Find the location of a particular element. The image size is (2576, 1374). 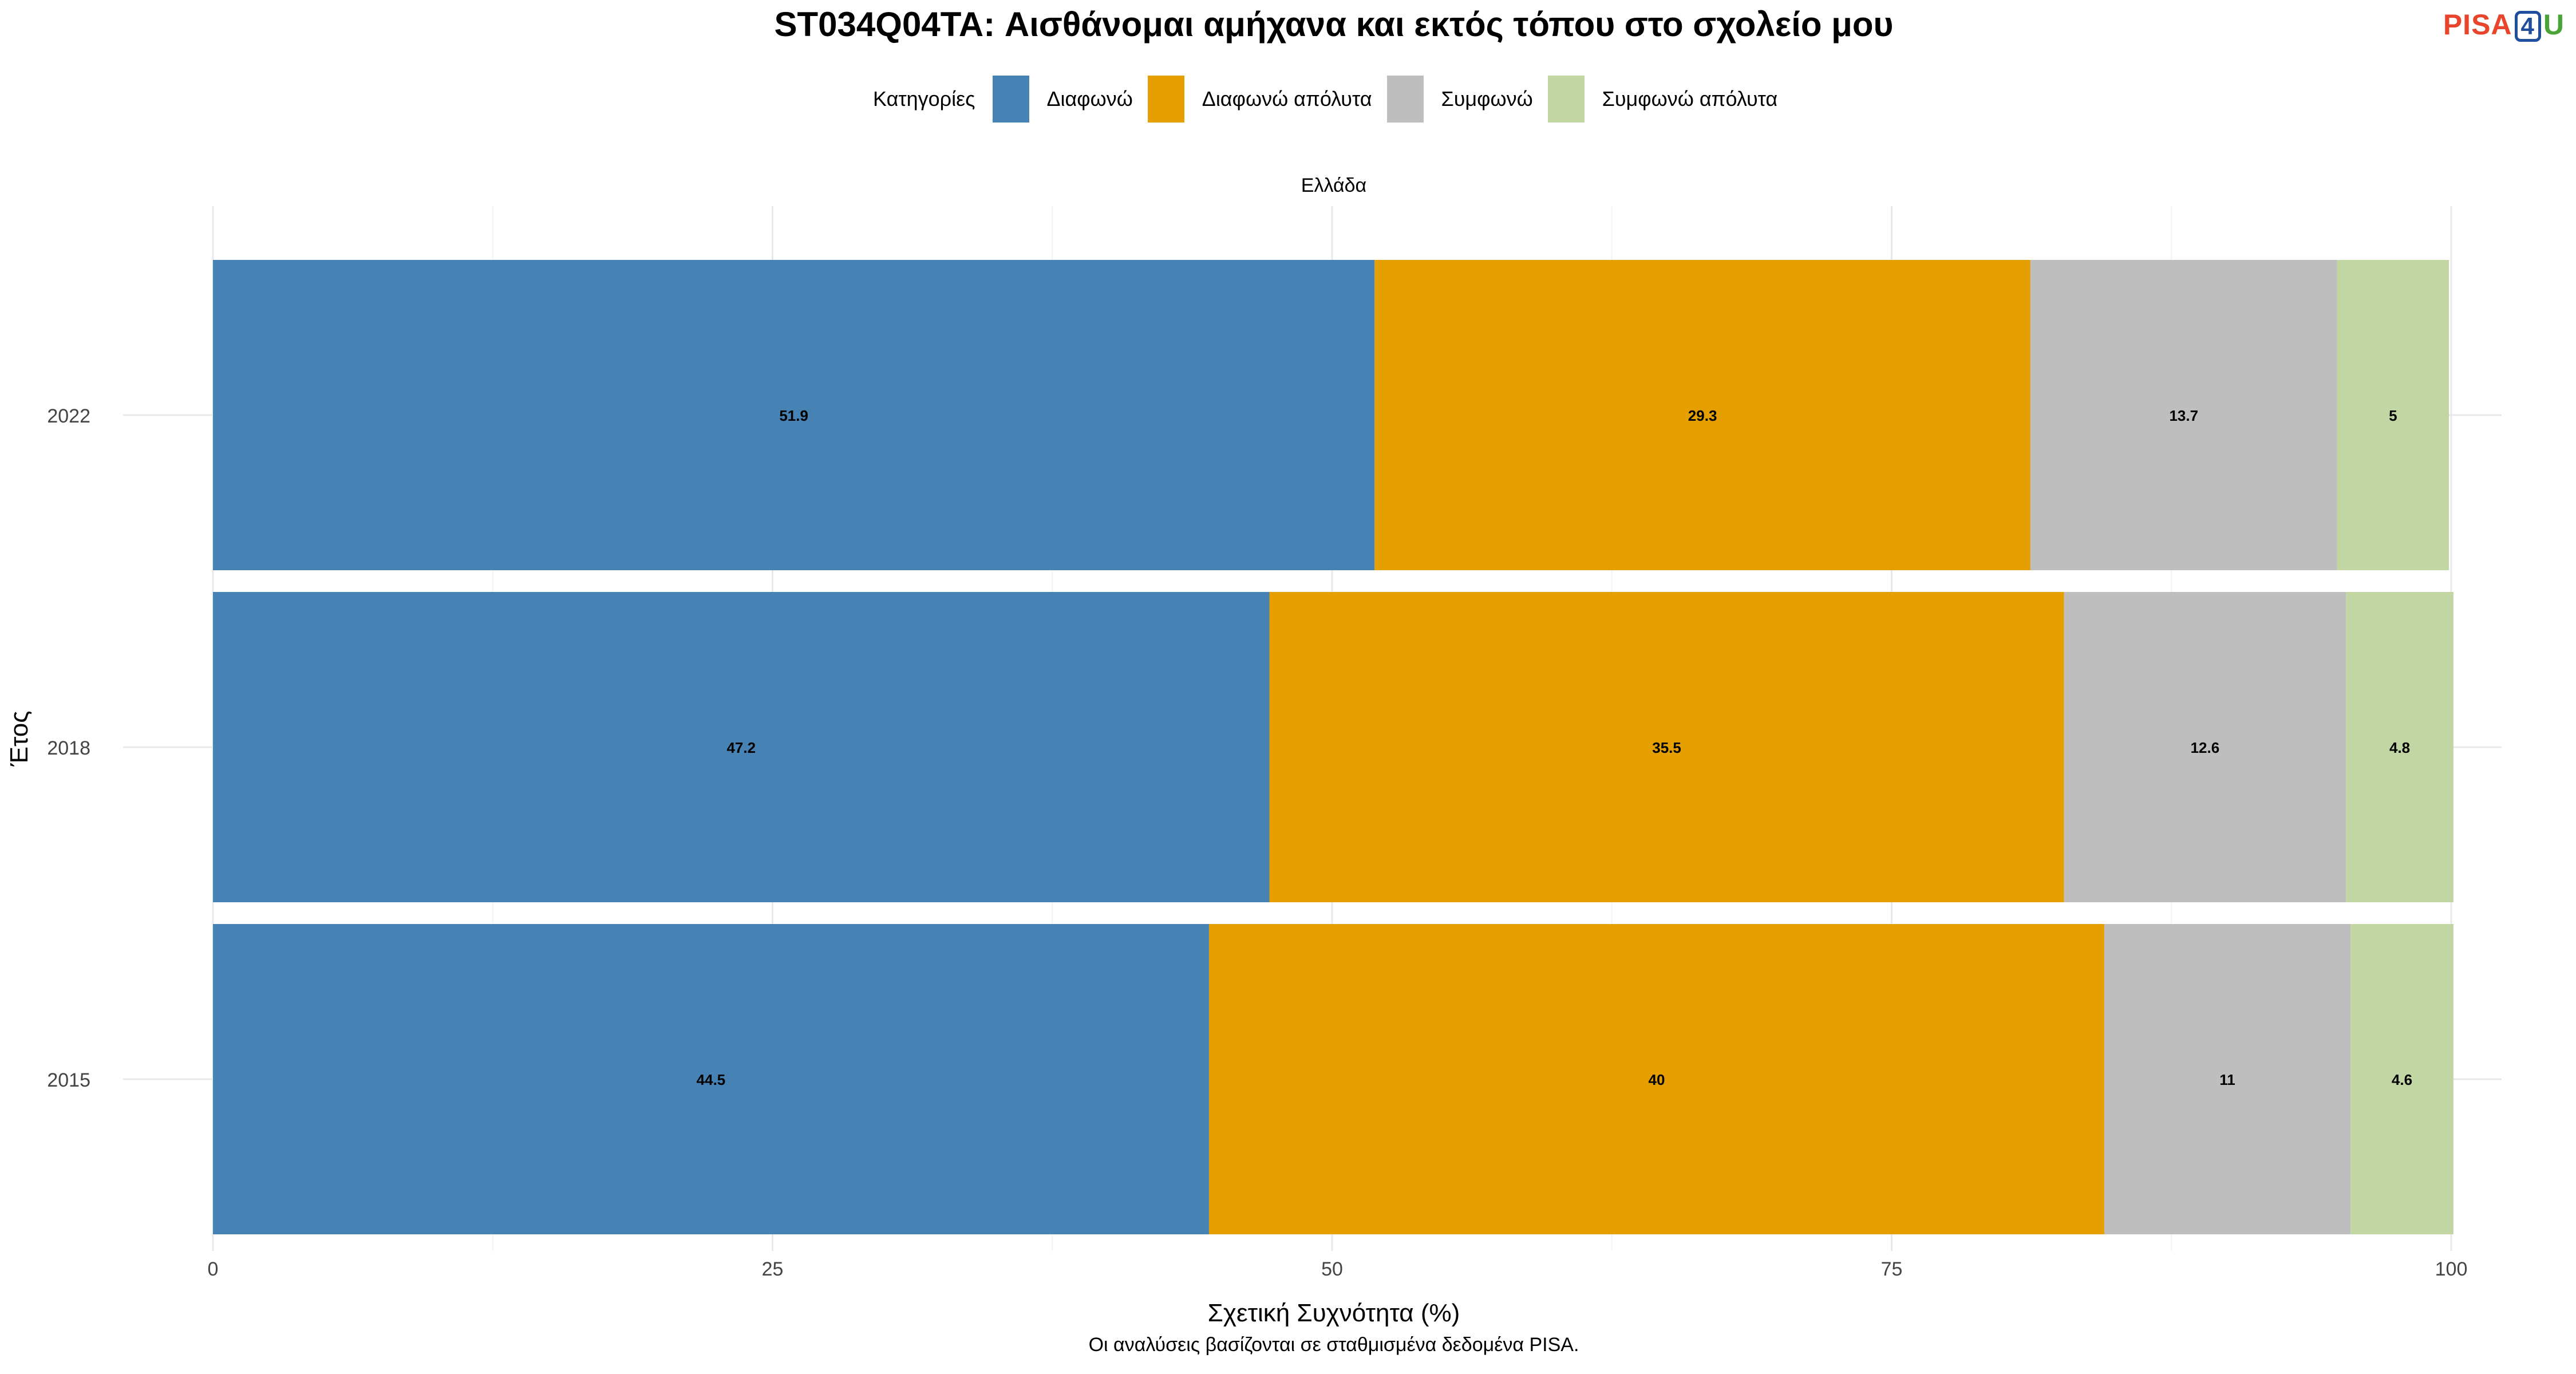

data-label: 51.9 is located at coordinates (793, 416).